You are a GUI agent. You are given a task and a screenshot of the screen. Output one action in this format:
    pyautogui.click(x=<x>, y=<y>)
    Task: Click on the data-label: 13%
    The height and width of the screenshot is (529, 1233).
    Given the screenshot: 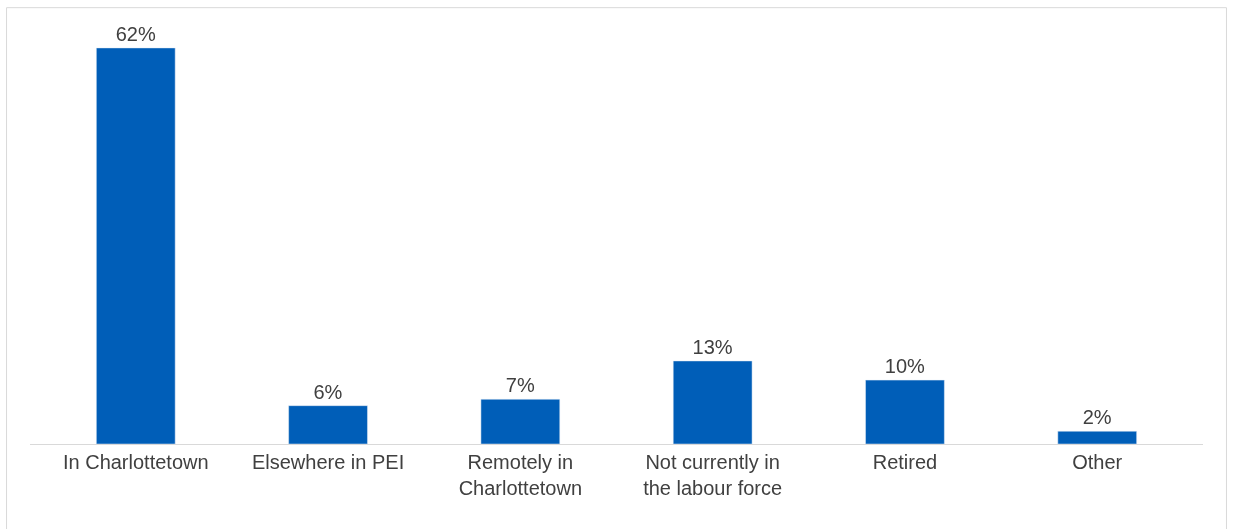 What is the action you would take?
    pyautogui.click(x=712, y=346)
    